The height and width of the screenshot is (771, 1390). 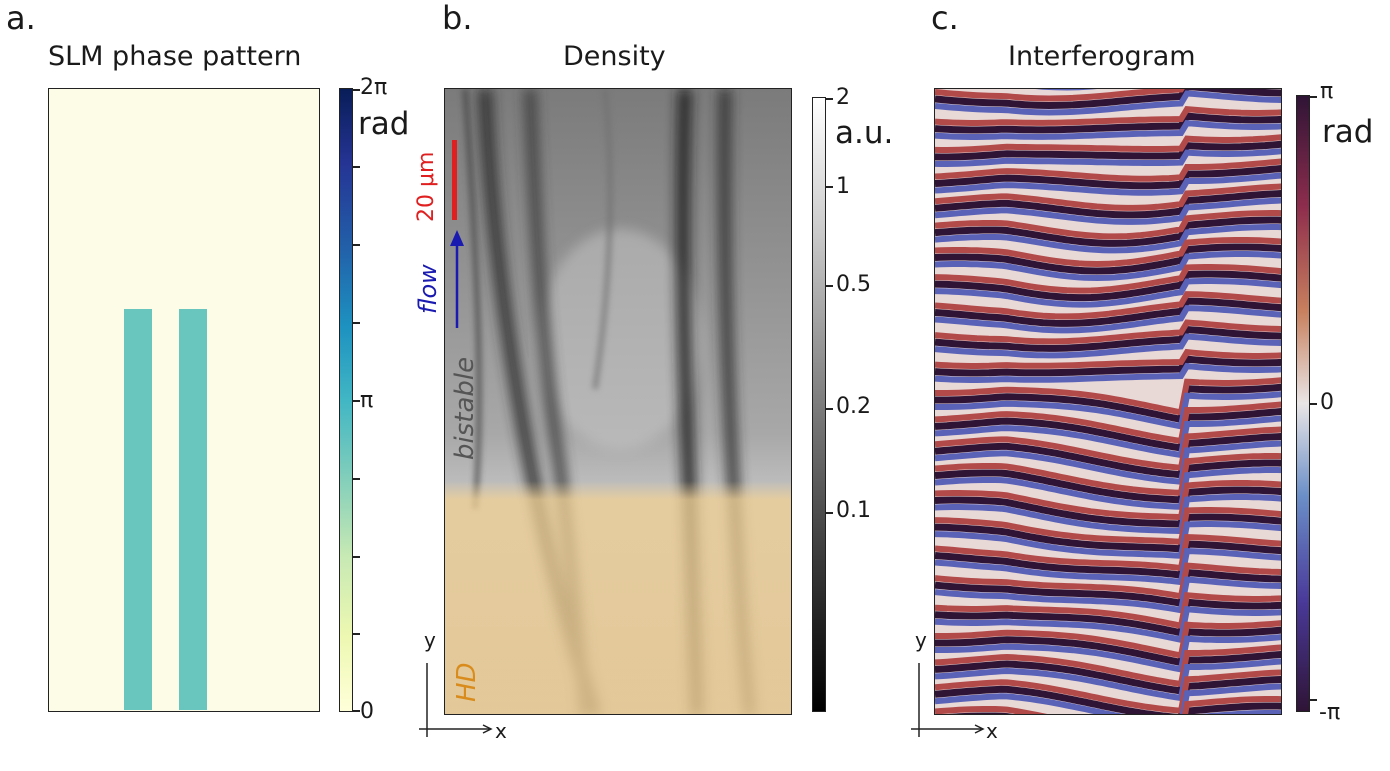 I want to click on panel-a-letter: a., so click(x=21, y=18).